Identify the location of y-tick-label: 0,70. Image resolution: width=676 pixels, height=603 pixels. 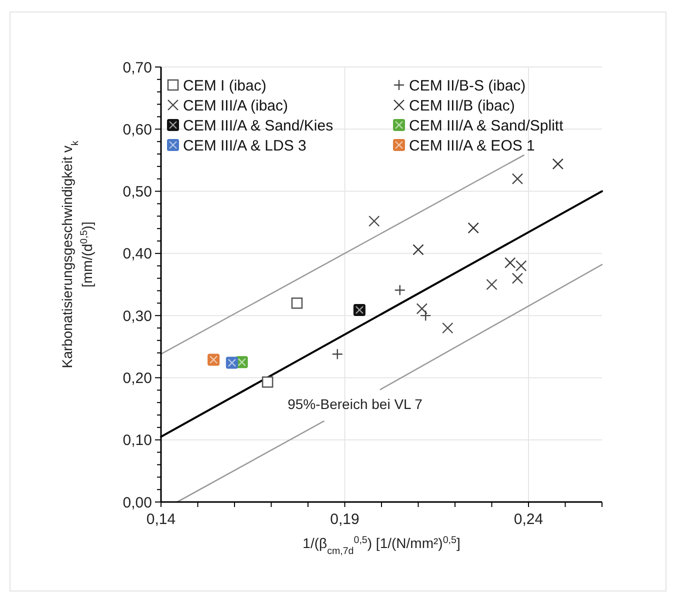
(137, 67).